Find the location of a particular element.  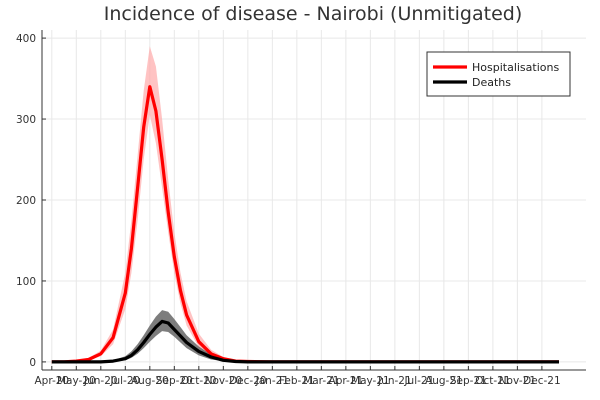

x-tick-label: Jun-21 is located at coordinates (394, 381).